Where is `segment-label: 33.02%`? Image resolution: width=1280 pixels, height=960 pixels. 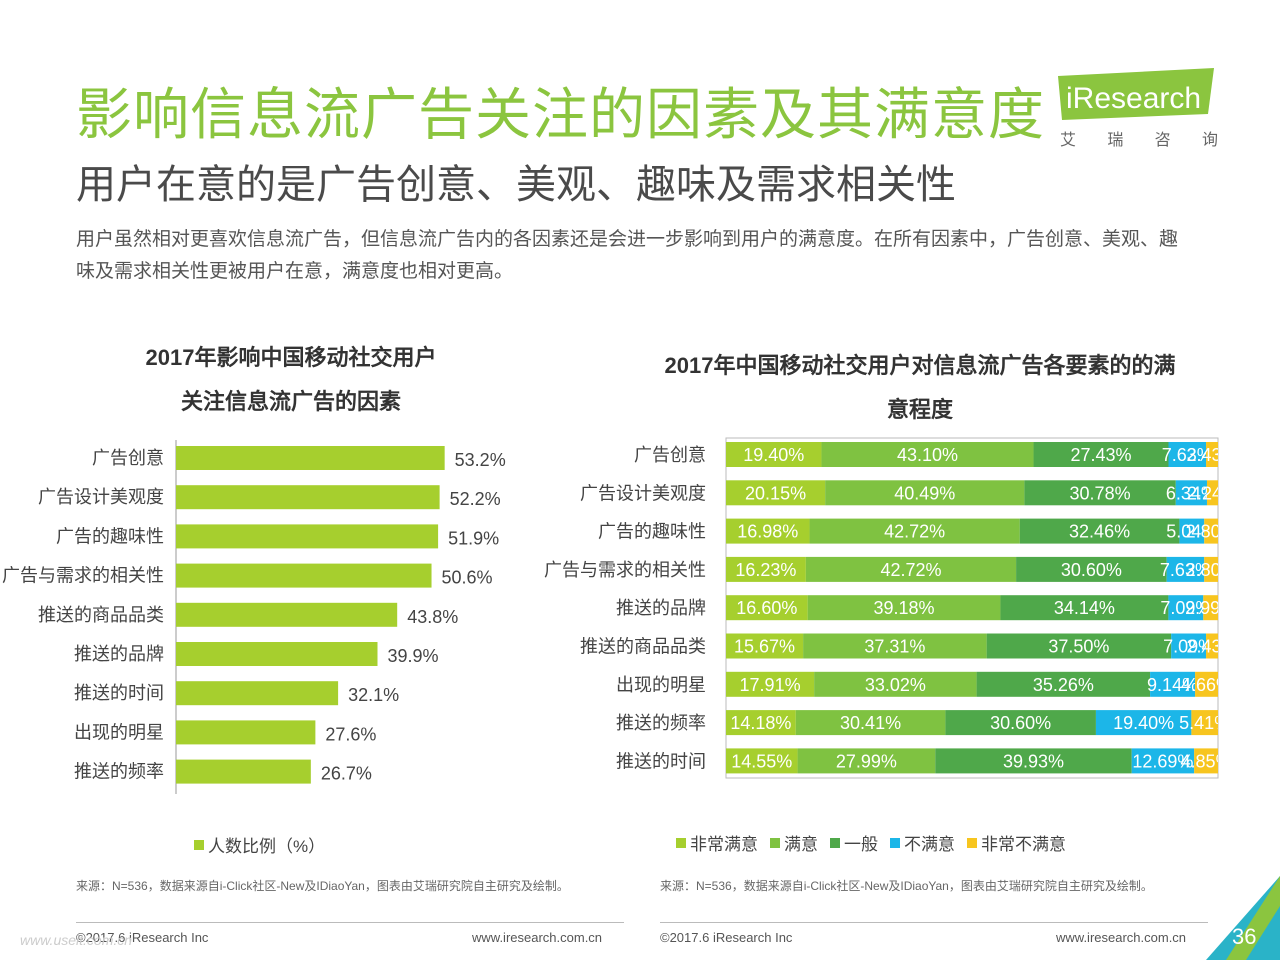
segment-label: 33.02% is located at coordinates (895, 685).